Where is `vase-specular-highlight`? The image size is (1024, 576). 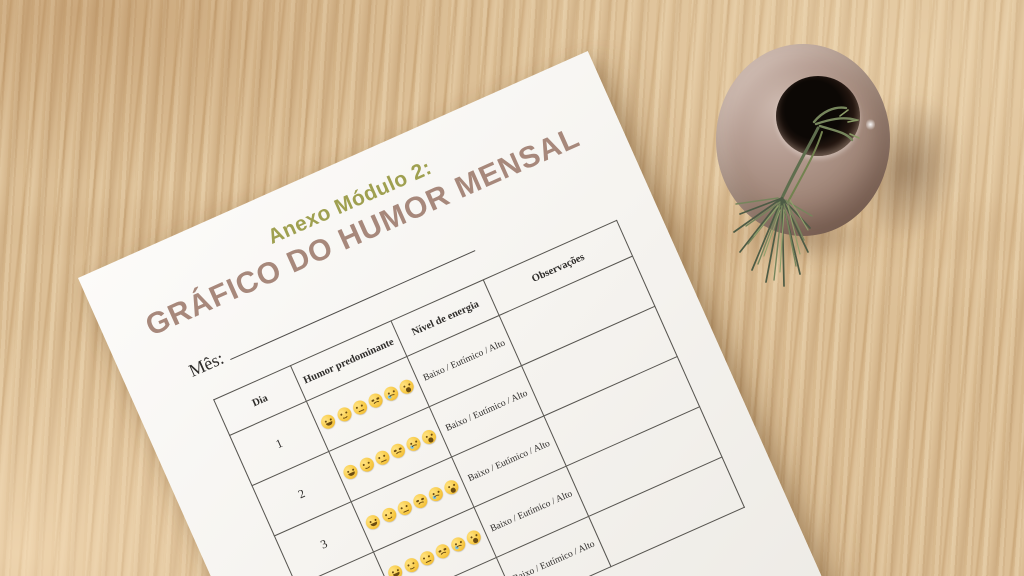 vase-specular-highlight is located at coordinates (870, 124).